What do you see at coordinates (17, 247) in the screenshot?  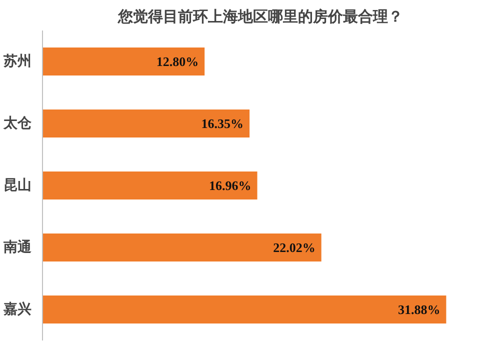 I see `y-tick-label: 南通` at bounding box center [17, 247].